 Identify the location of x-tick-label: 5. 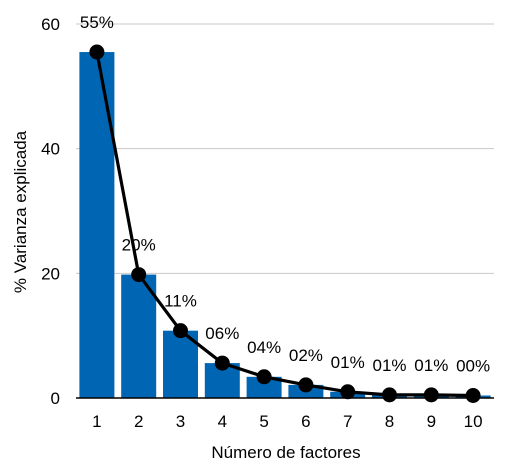
(263, 421).